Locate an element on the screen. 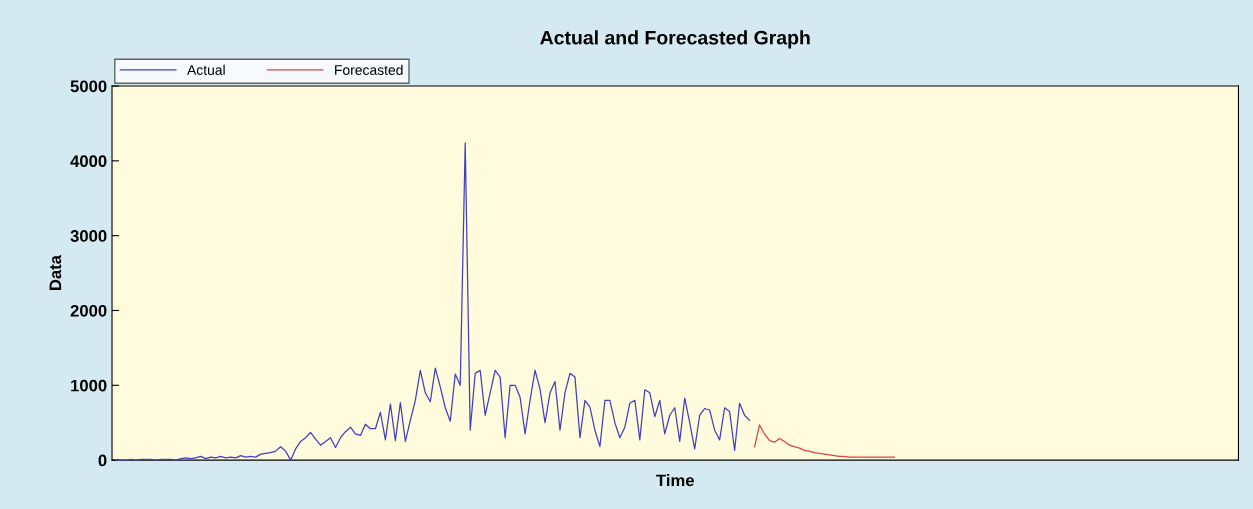  chart-title: Actual and Forecasted Graph is located at coordinates (675, 39).